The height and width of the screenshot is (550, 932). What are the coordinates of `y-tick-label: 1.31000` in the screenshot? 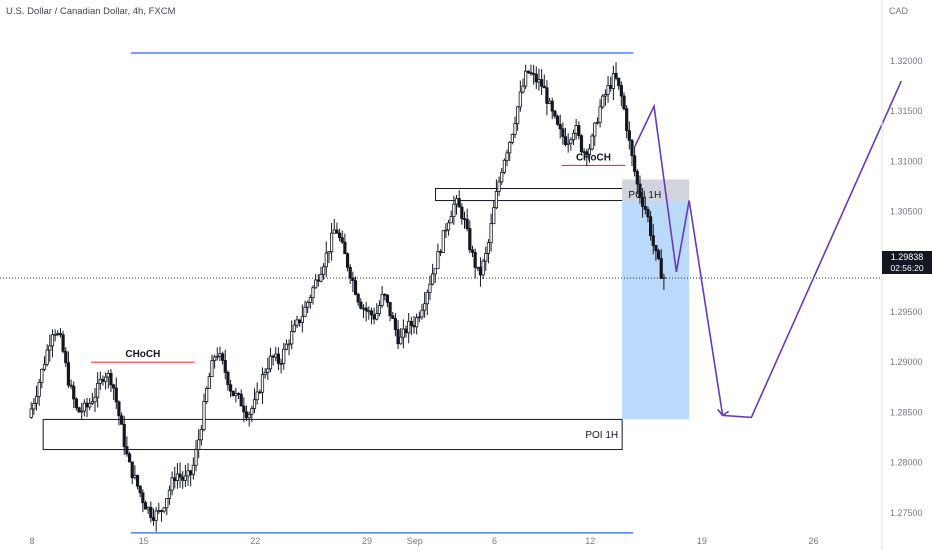 It's located at (906, 161).